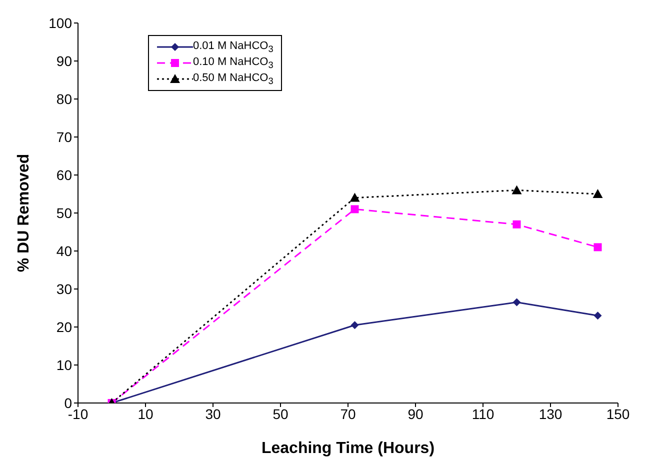 This screenshot has height=469, width=646. What do you see at coordinates (64, 250) in the screenshot?
I see `y-tick-label: 40` at bounding box center [64, 250].